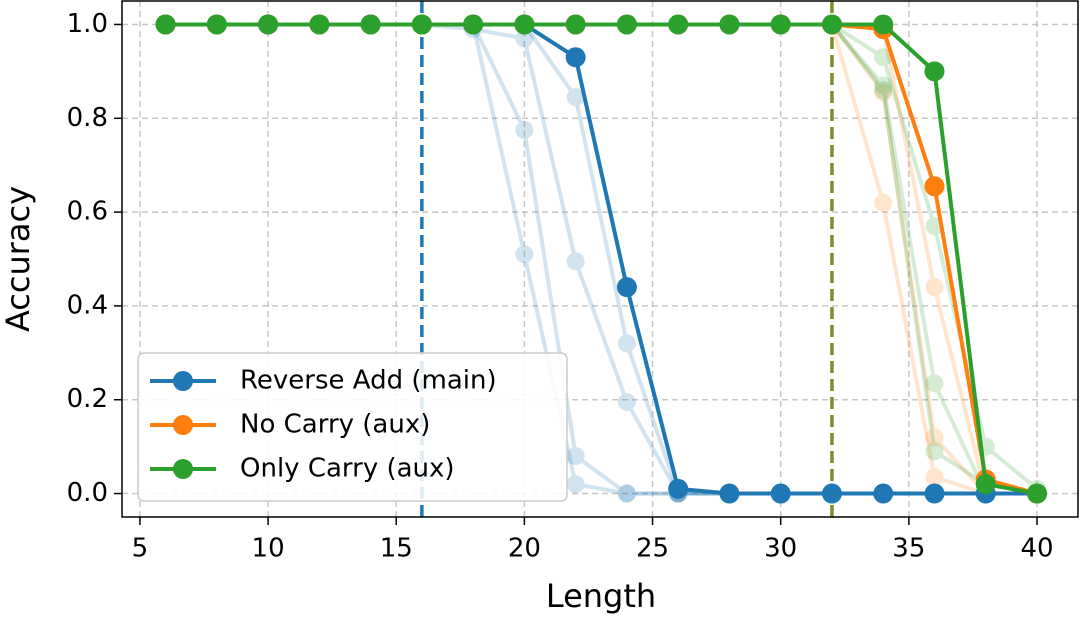 The height and width of the screenshot is (620, 1080). What do you see at coordinates (87, 24) in the screenshot?
I see `y-tick-label: 1.0` at bounding box center [87, 24].